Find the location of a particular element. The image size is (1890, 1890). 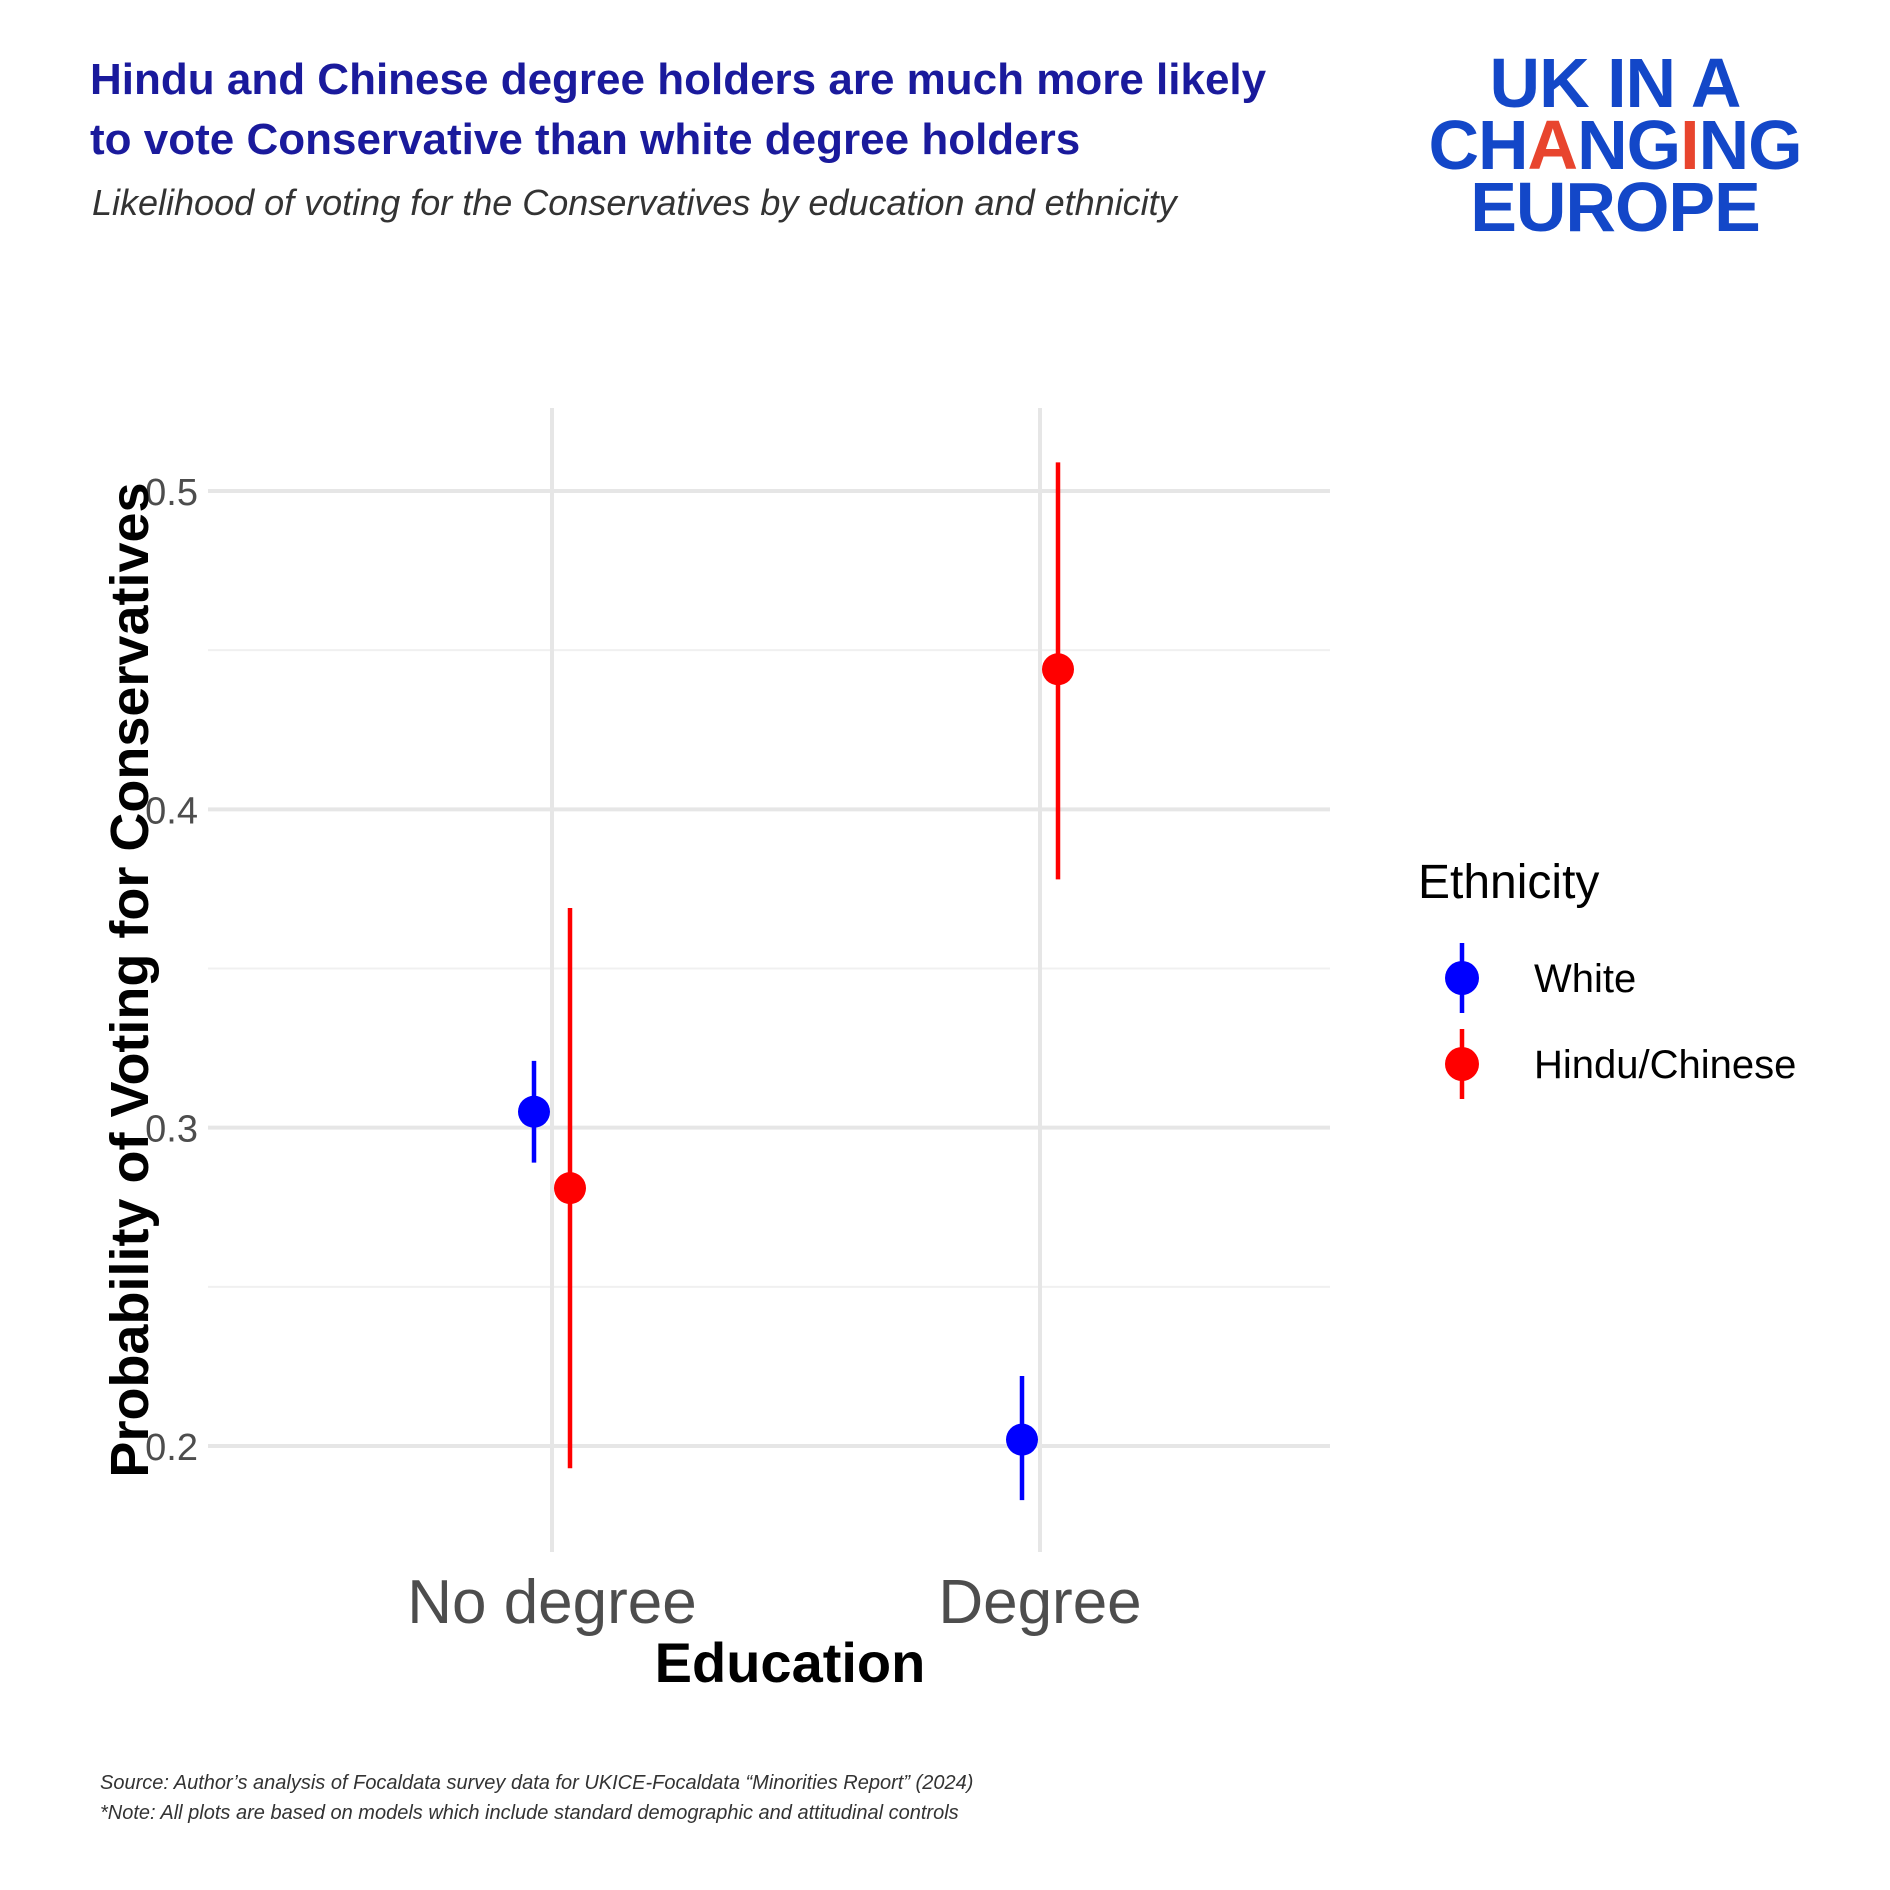

legend-label: Hindu/Chinese is located at coordinates (1665, 1065).